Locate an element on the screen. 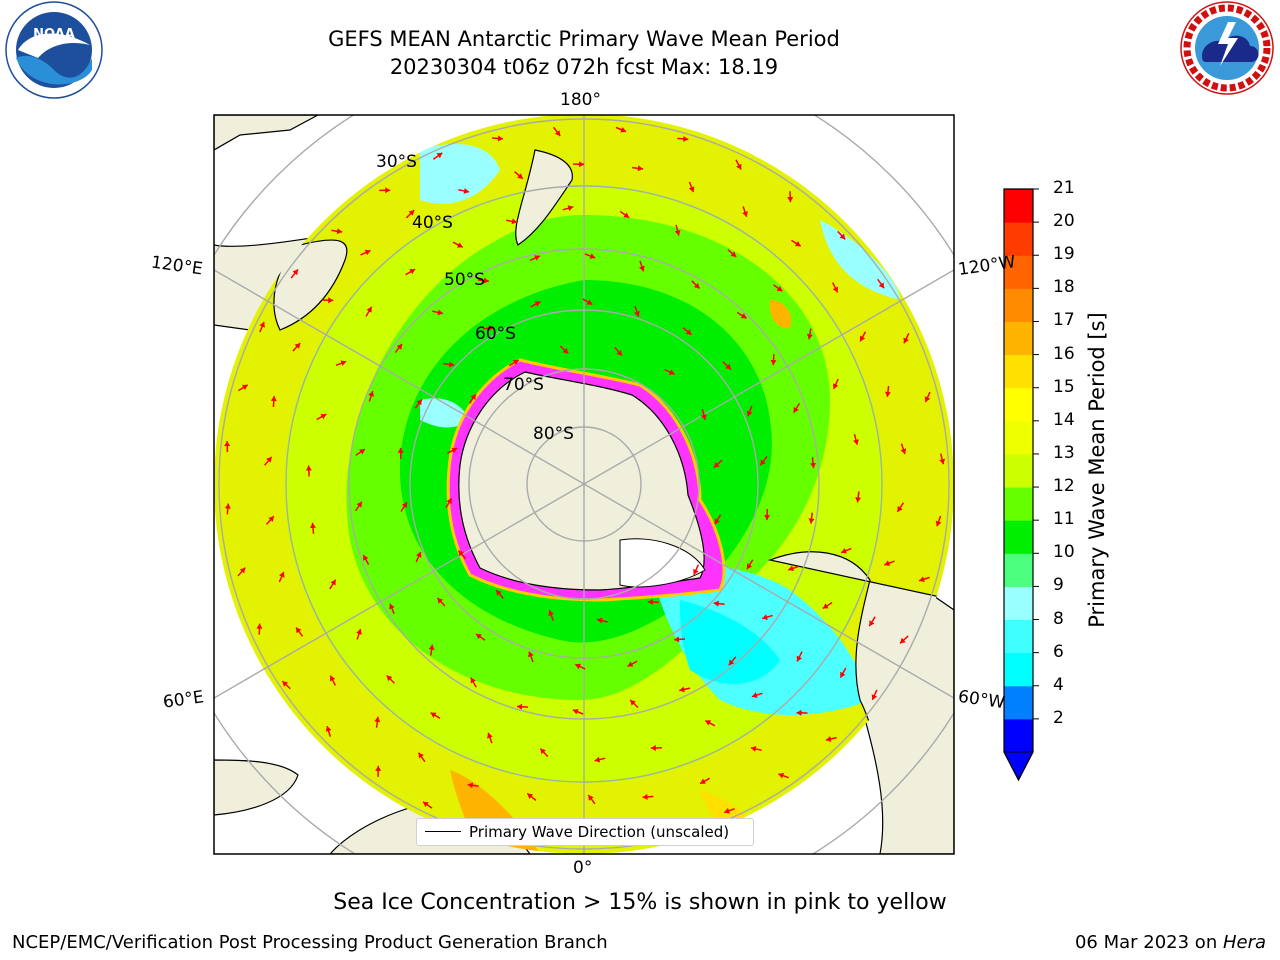 This screenshot has width=1280, height=960. colorbar-tick-label: 9 is located at coordinates (1058, 585).